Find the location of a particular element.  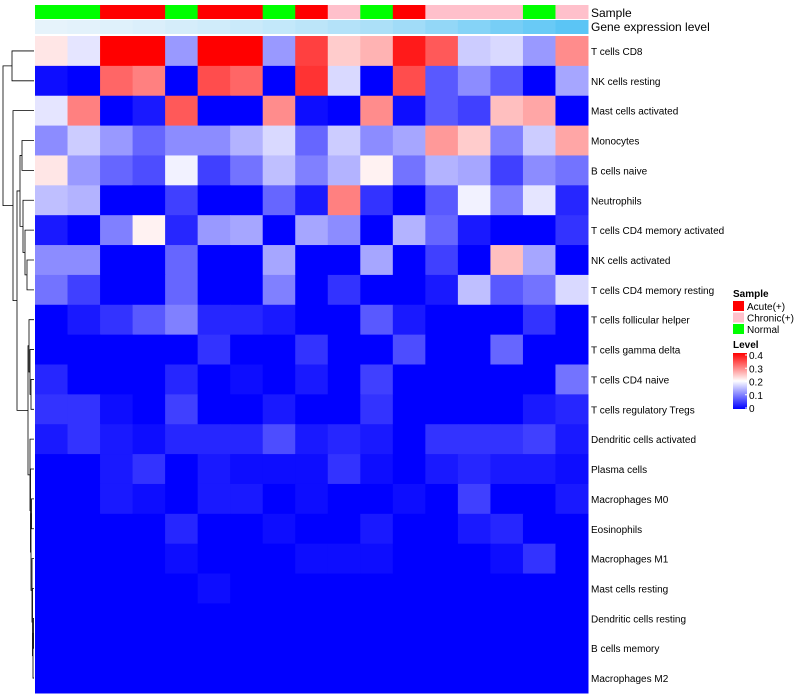

legend-level-tick-label: 0.3 is located at coordinates (756, 369).